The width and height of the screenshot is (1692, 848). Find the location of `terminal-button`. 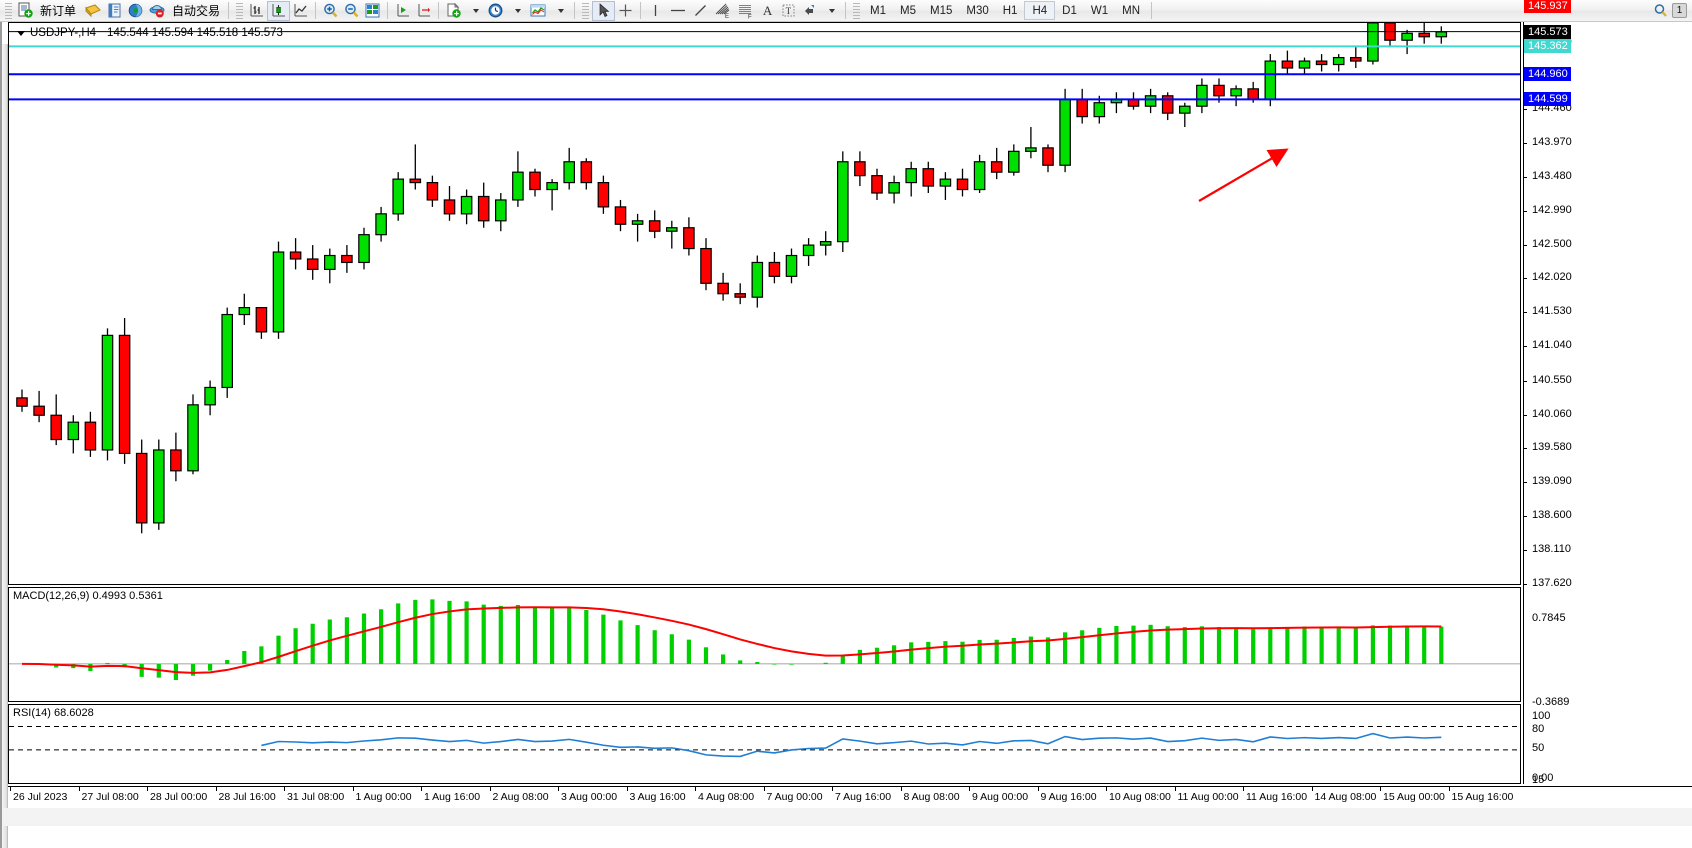

terminal-button is located at coordinates (135, 11).